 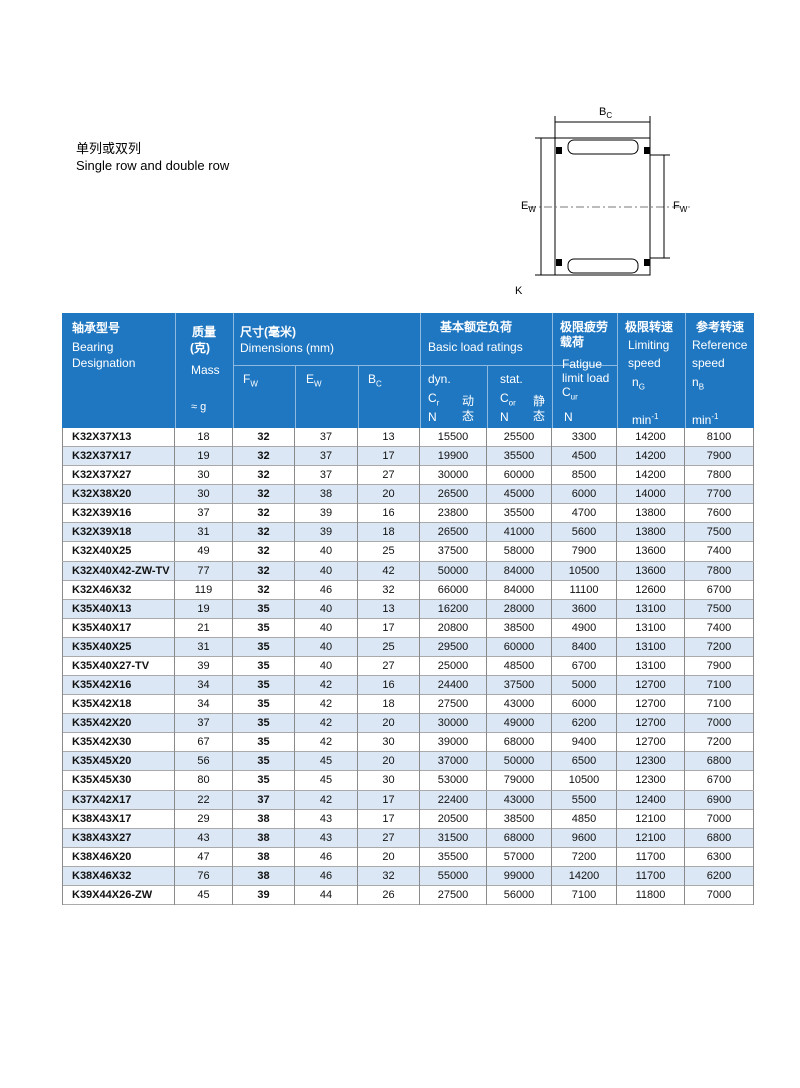 I want to click on table-cell: 13, so click(x=389, y=609).